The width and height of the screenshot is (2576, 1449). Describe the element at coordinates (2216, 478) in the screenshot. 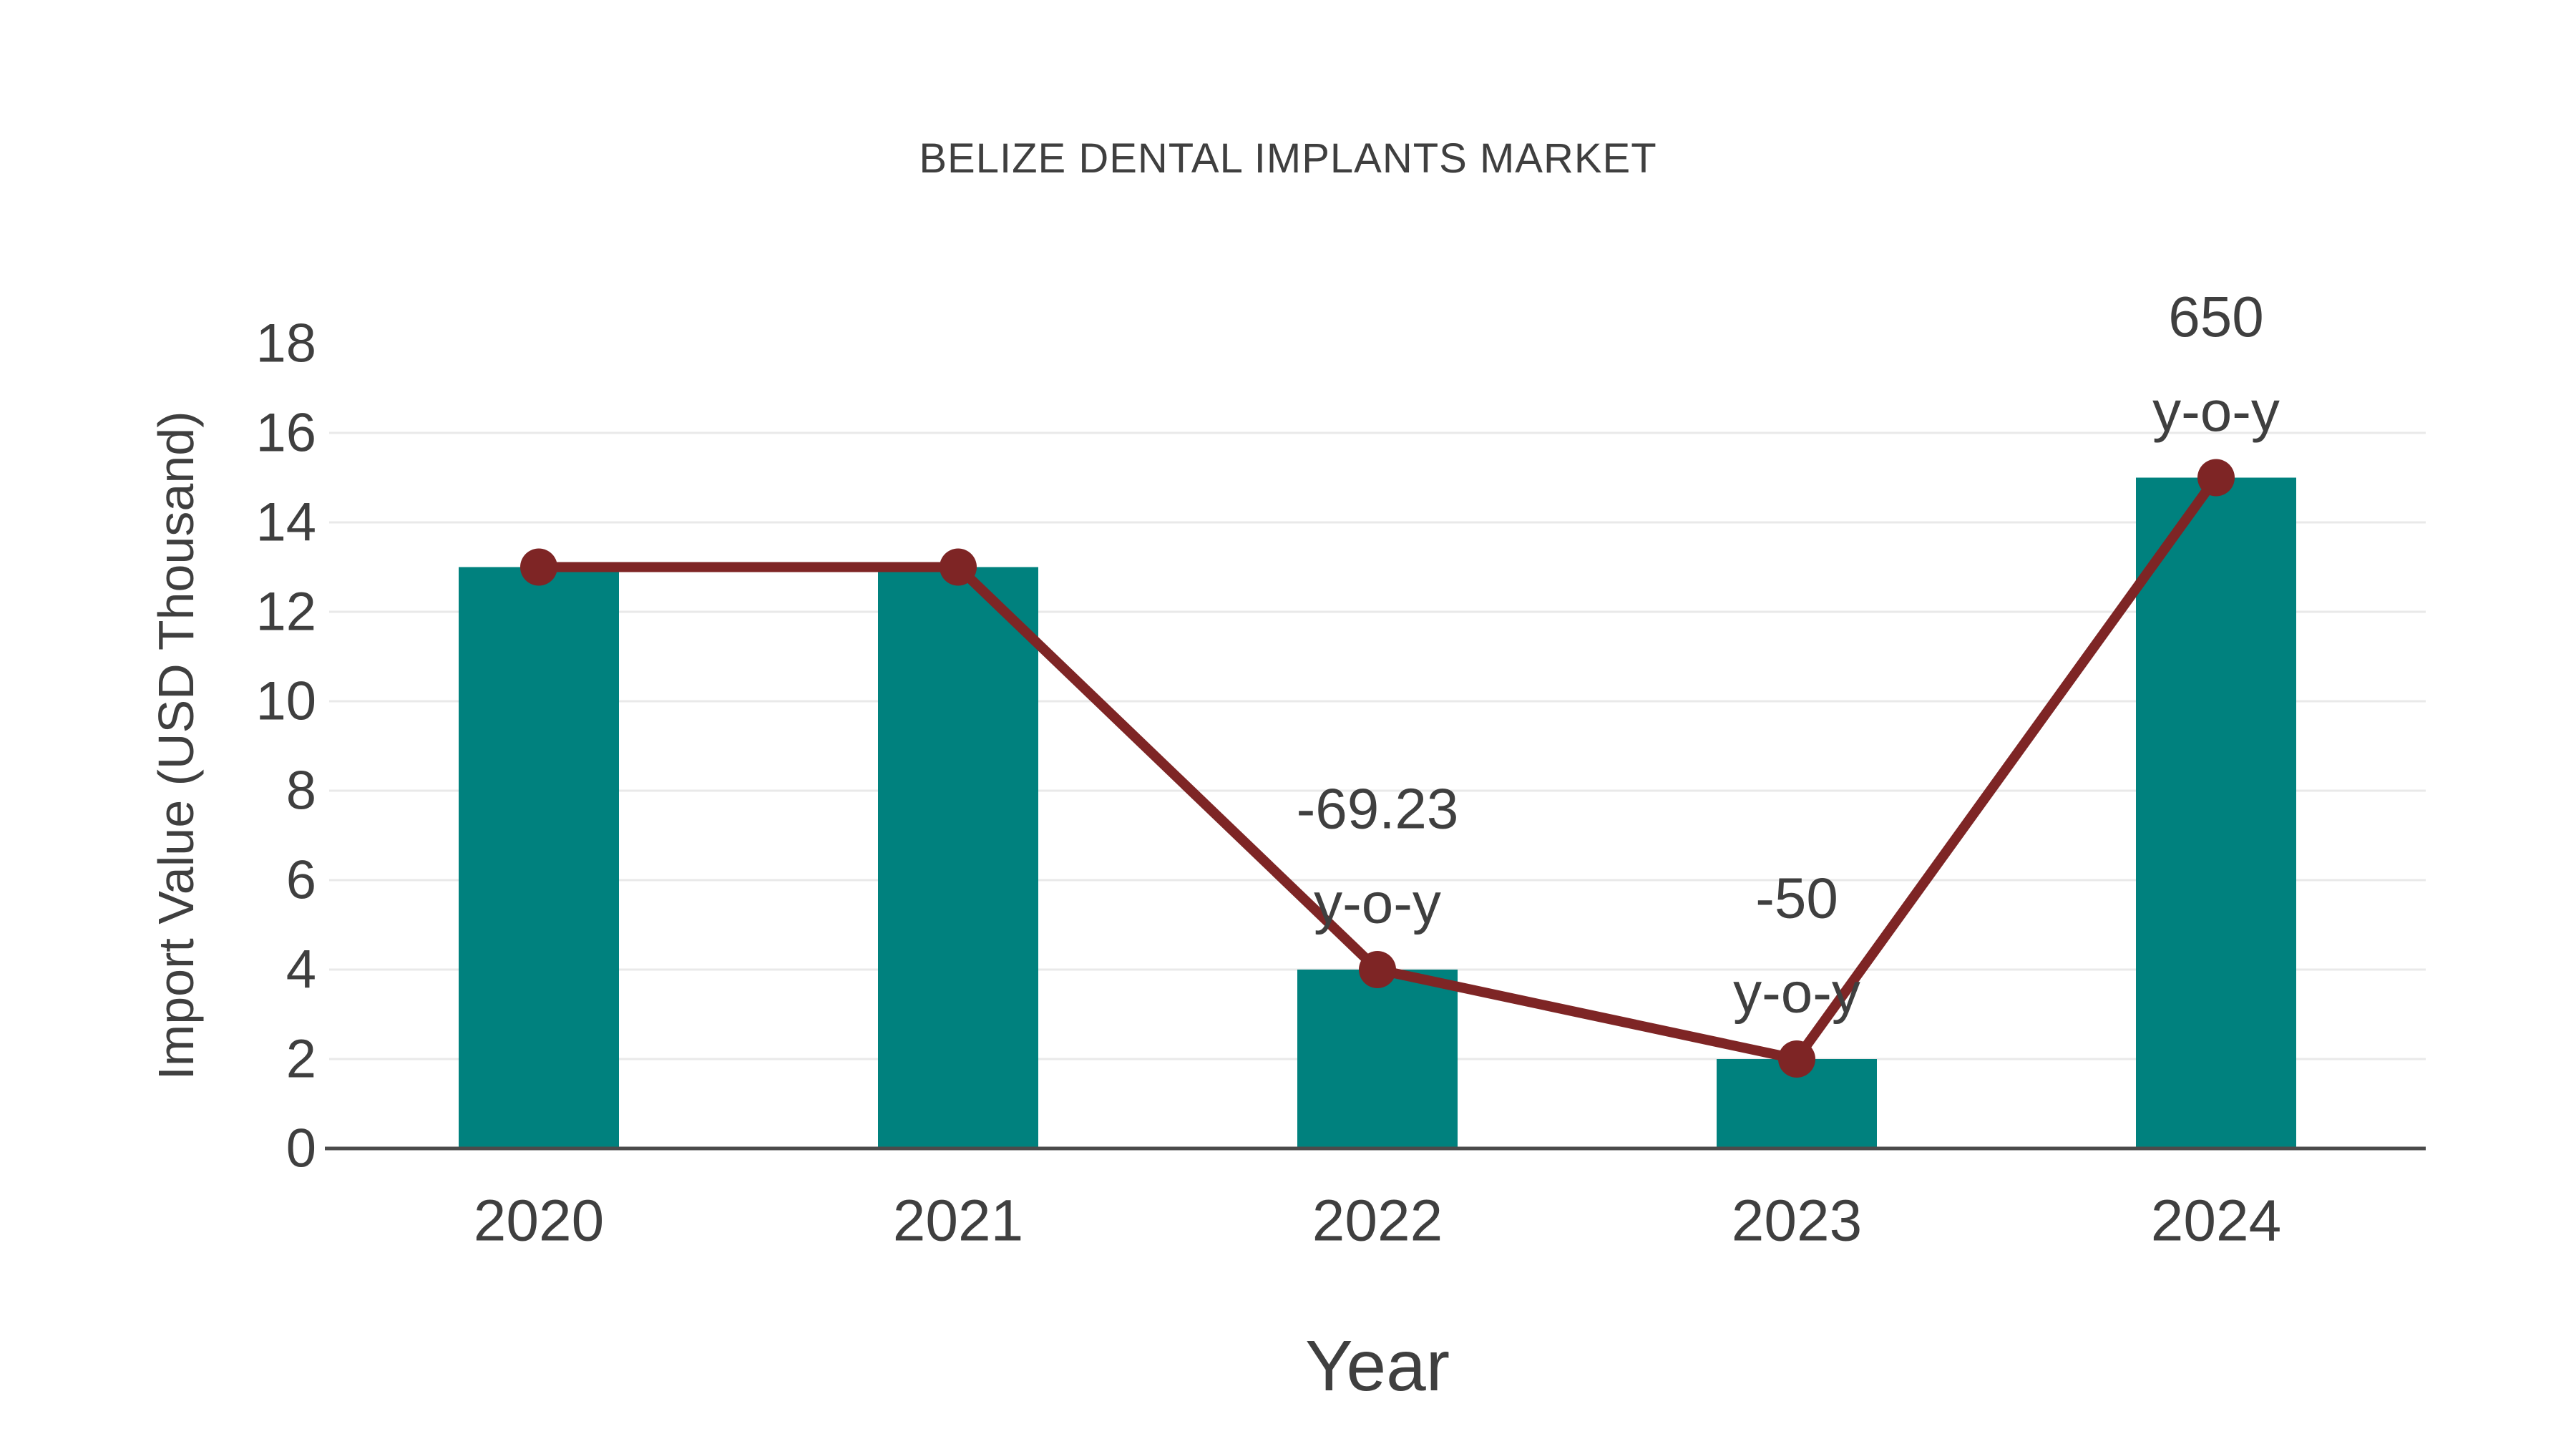

I see `marker-2024` at that location.